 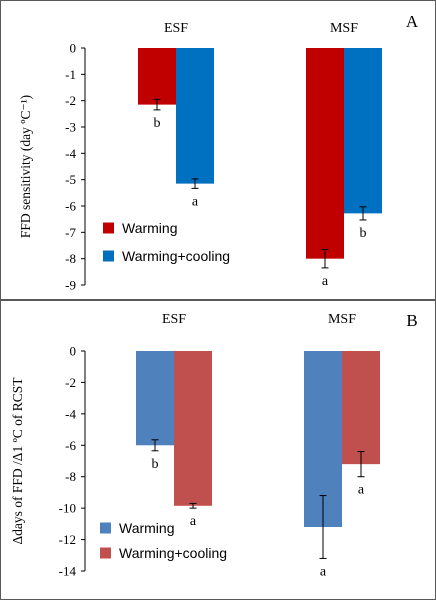 What do you see at coordinates (344, 28) in the screenshot?
I see `panel-a-category-label: MSF` at bounding box center [344, 28].